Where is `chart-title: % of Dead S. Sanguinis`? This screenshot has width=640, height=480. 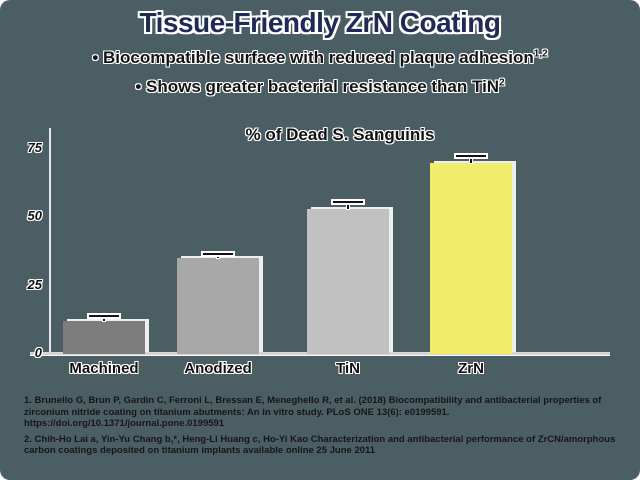 chart-title: % of Dead S. Sanguinis is located at coordinates (340, 134).